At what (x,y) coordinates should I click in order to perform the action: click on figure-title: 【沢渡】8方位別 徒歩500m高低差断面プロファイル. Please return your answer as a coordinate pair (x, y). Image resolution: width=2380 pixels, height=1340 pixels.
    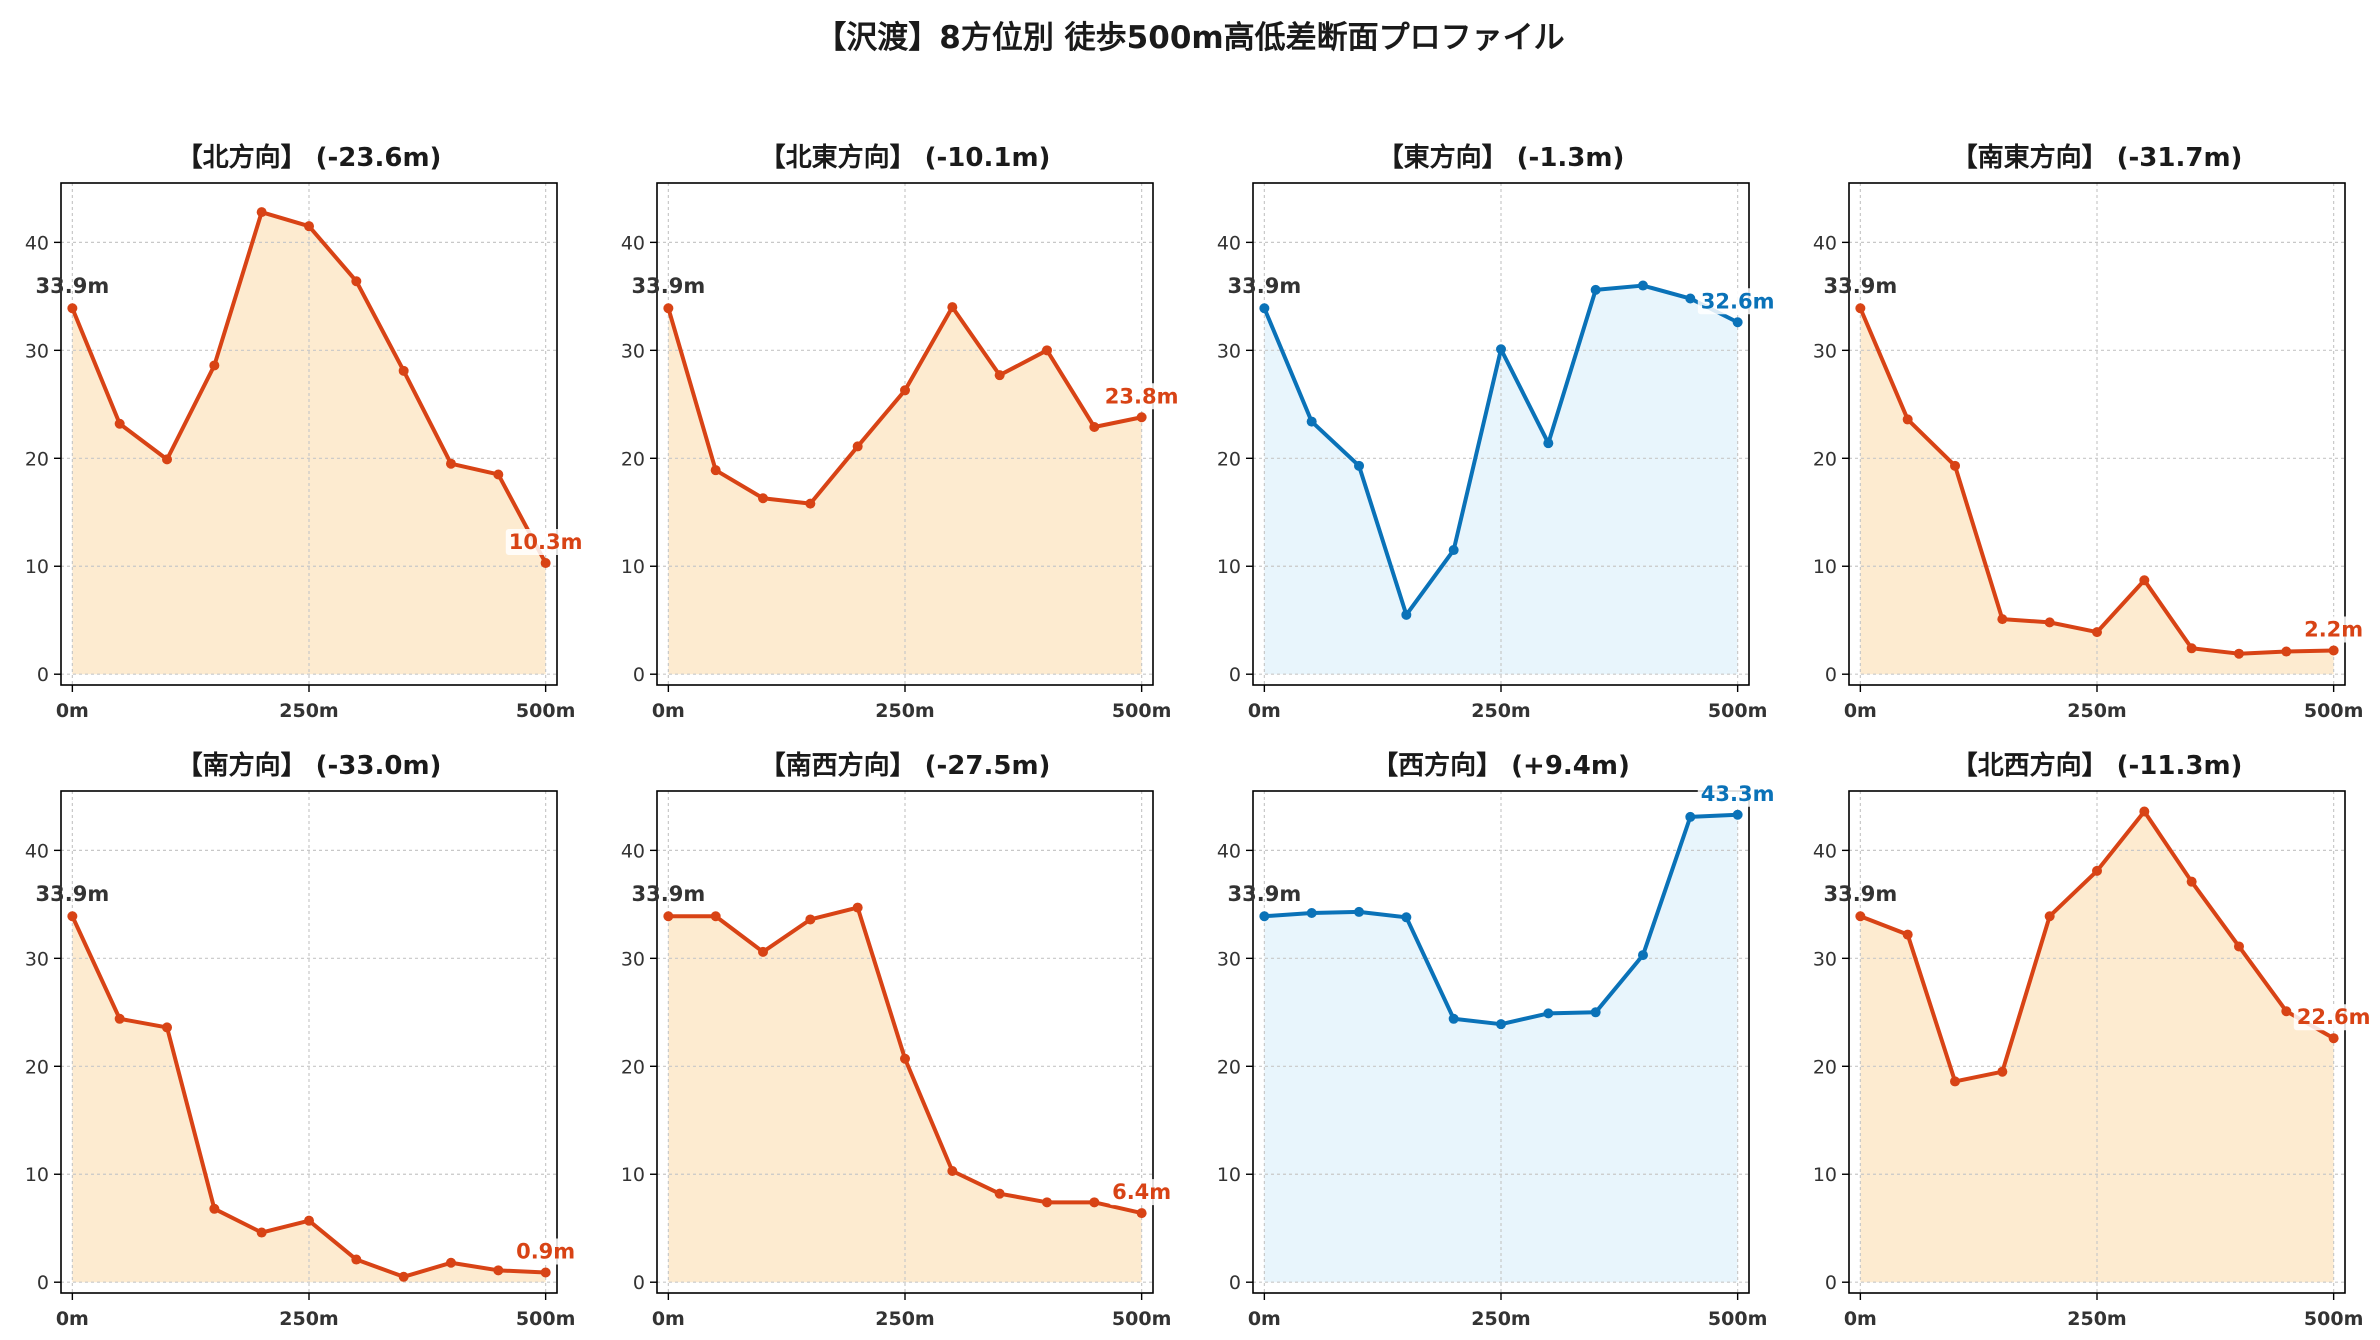
    Looking at the image, I should click on (1190, 38).